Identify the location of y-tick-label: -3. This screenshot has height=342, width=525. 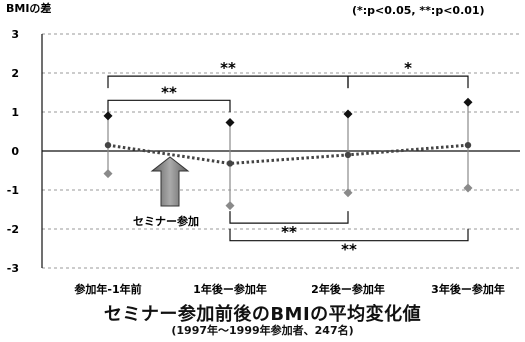
(13, 268).